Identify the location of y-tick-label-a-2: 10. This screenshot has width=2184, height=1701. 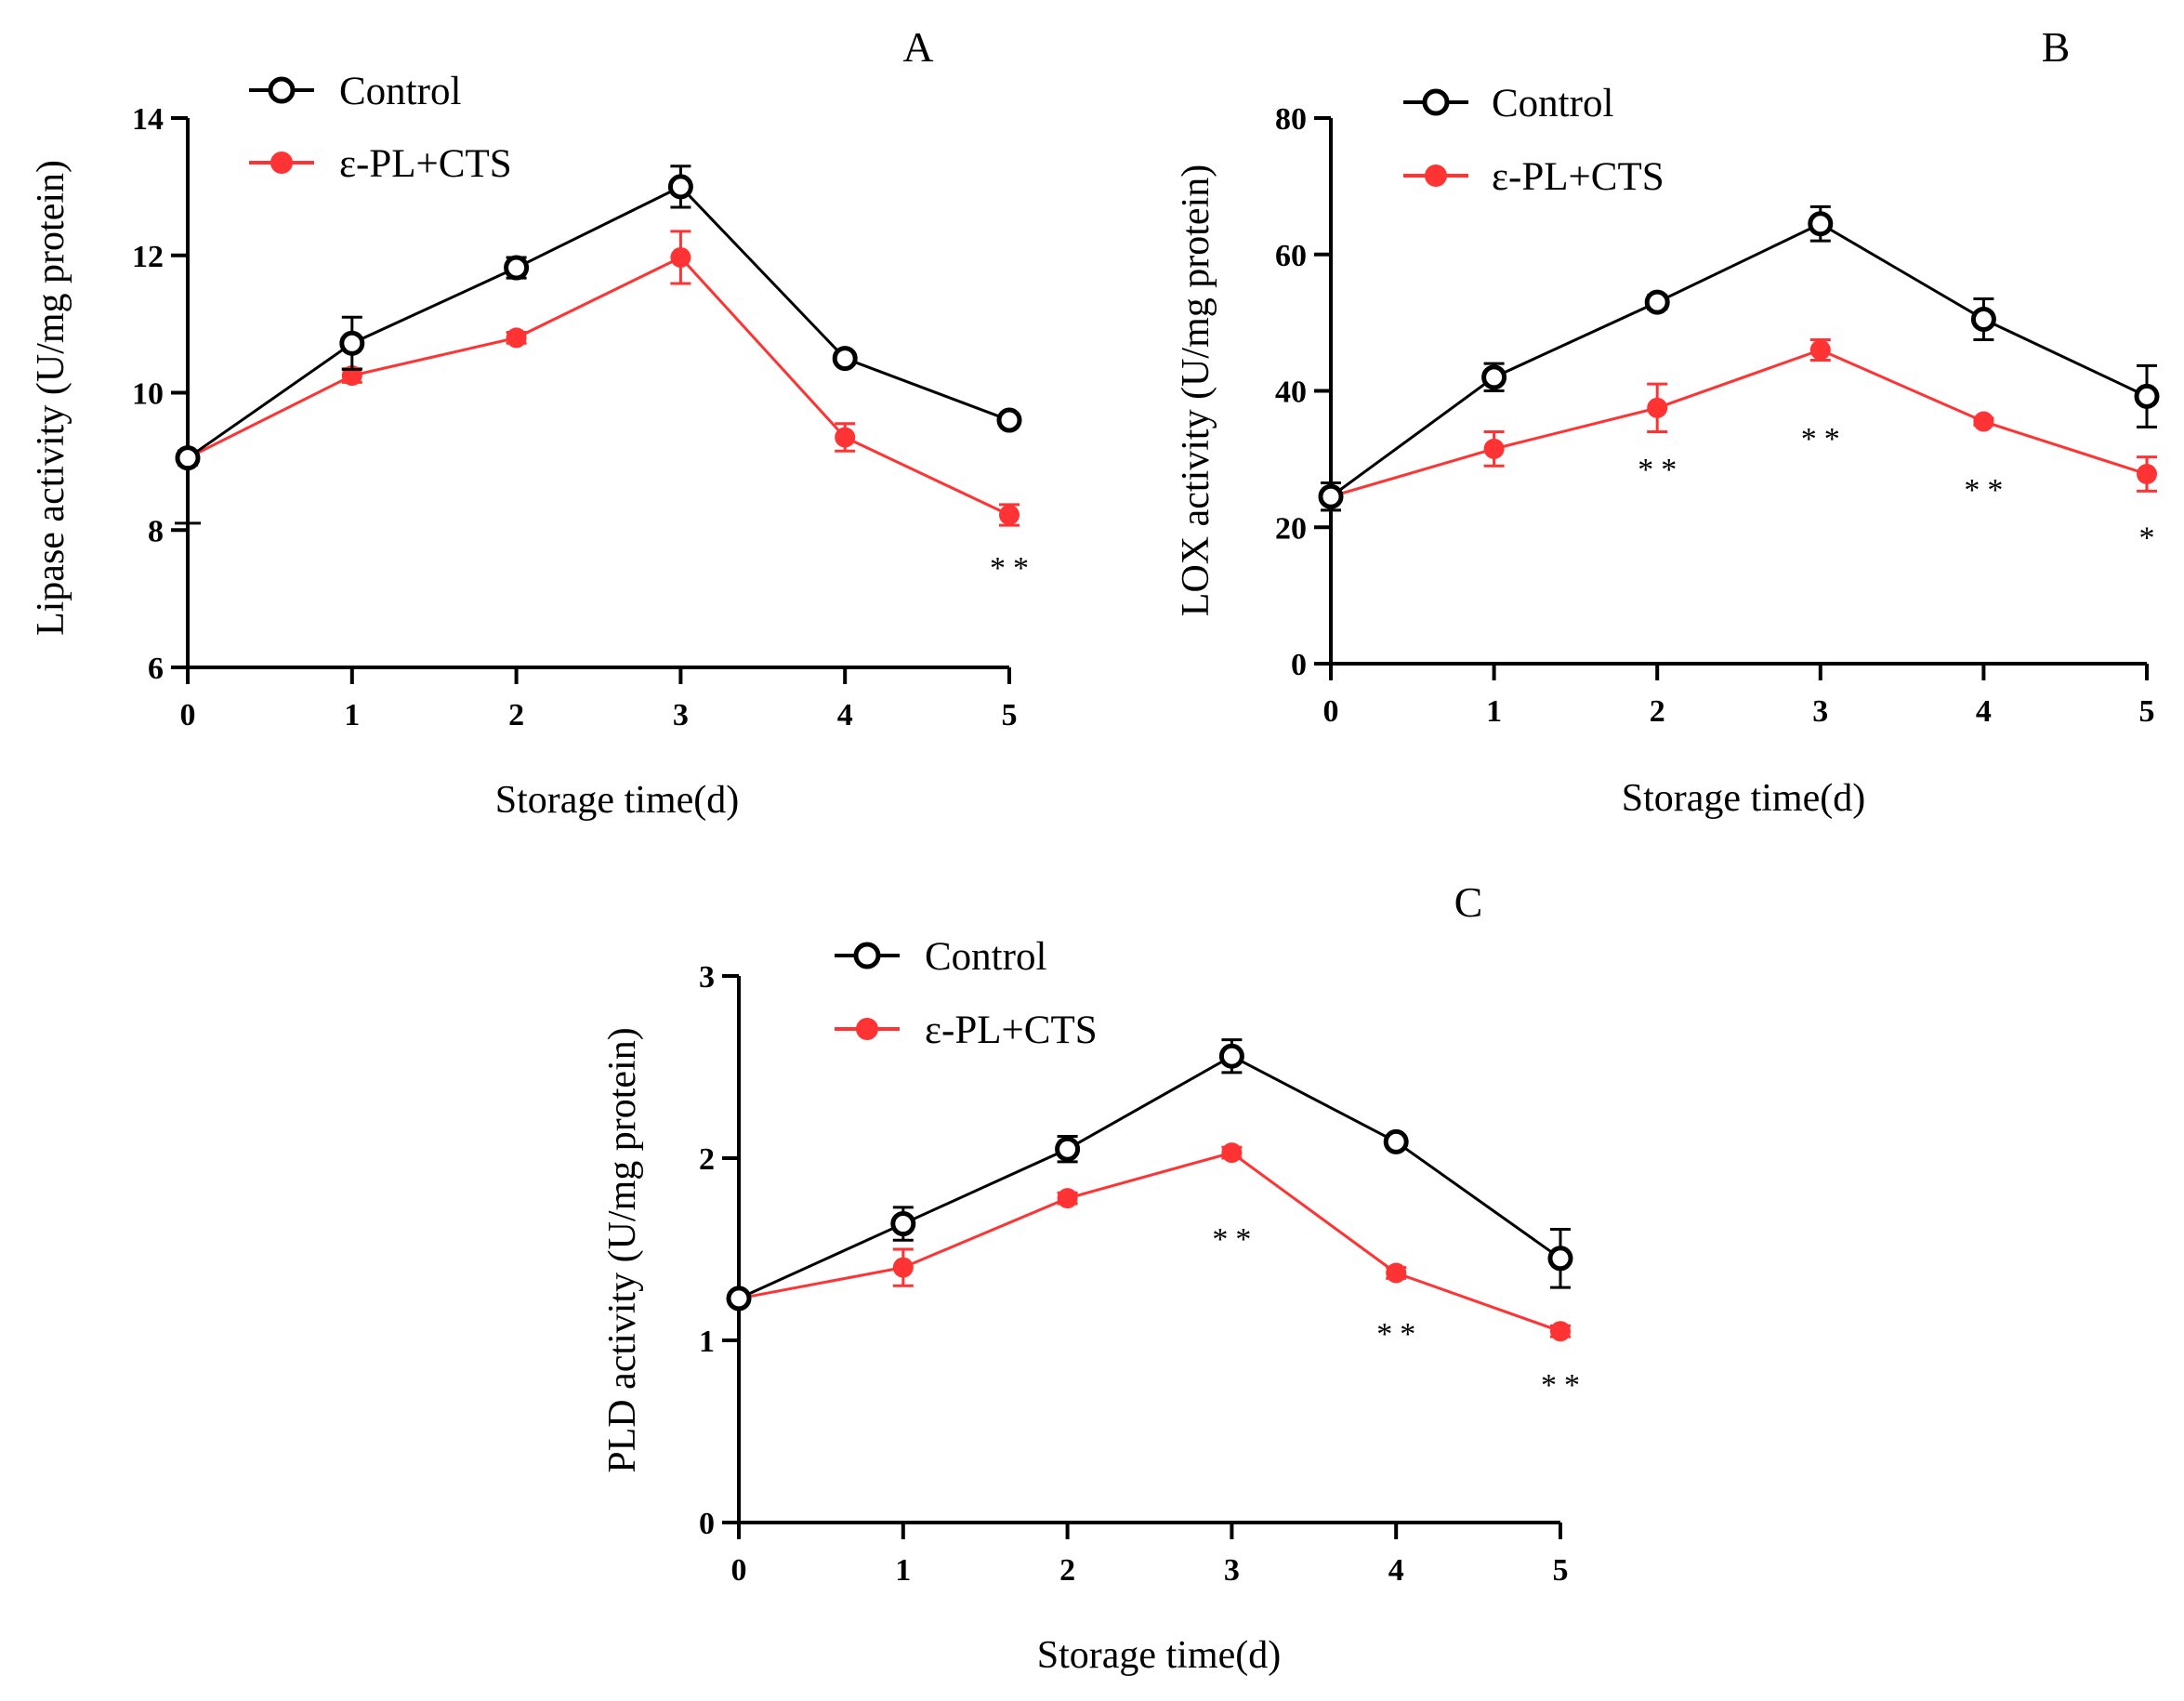
(148, 394).